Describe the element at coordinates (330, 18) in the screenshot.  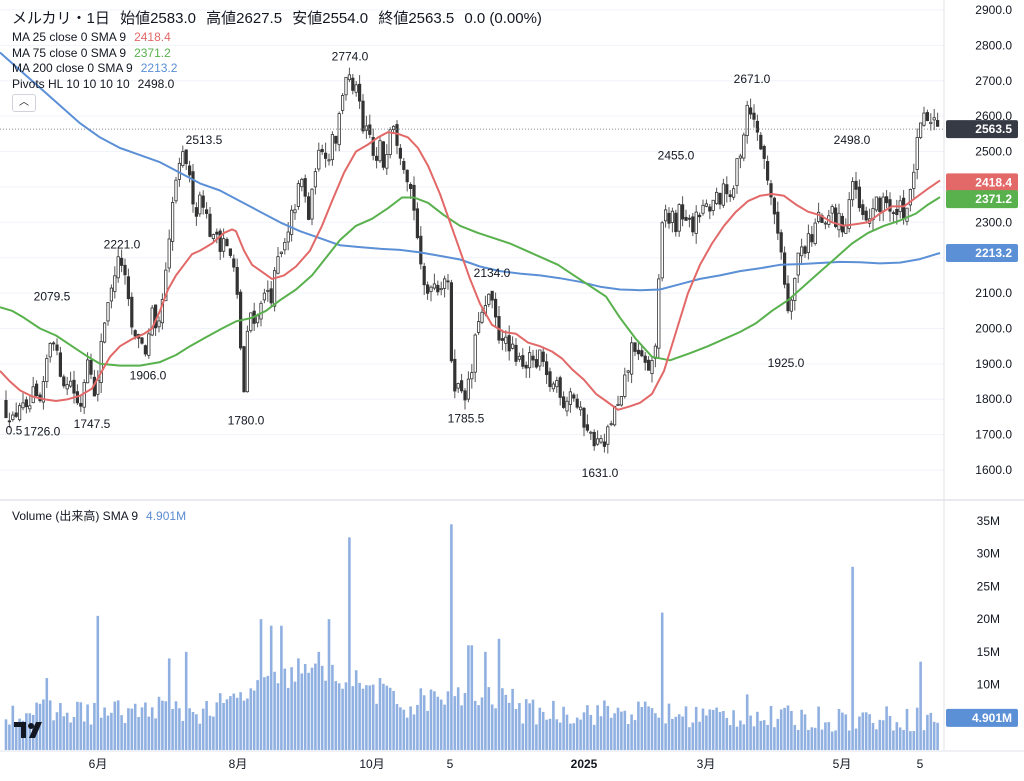
I see `ohlc-low: 安値2554.0` at that location.